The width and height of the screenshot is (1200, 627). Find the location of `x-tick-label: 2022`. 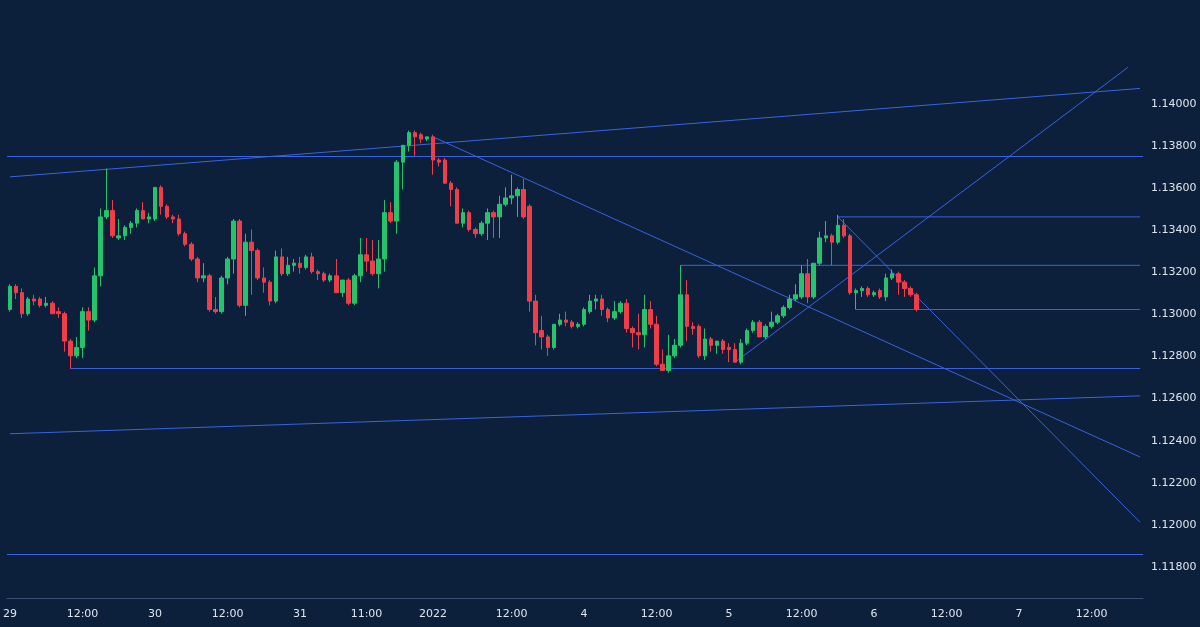

x-tick-label: 2022 is located at coordinates (432, 613).